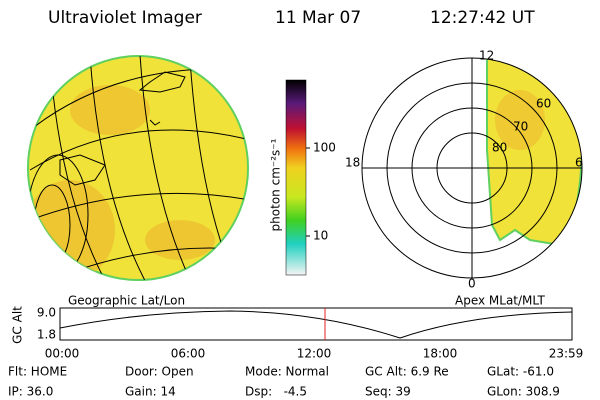 The width and height of the screenshot is (600, 400). Describe the element at coordinates (543, 104) in the screenshot. I see `lat-label: 60` at that location.